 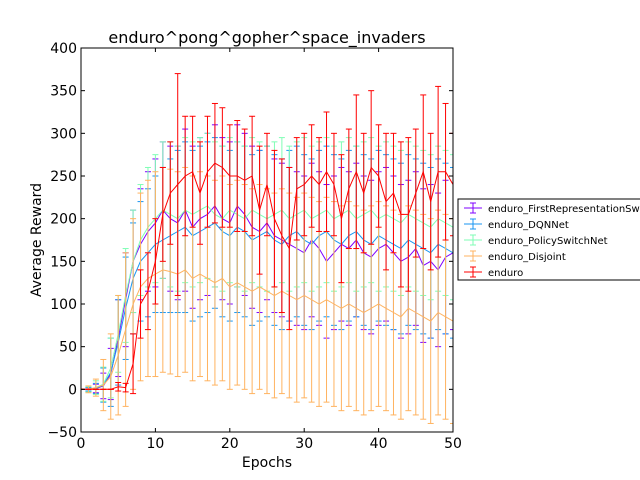 I want to click on legend-item: enduro, so click(x=493, y=272).